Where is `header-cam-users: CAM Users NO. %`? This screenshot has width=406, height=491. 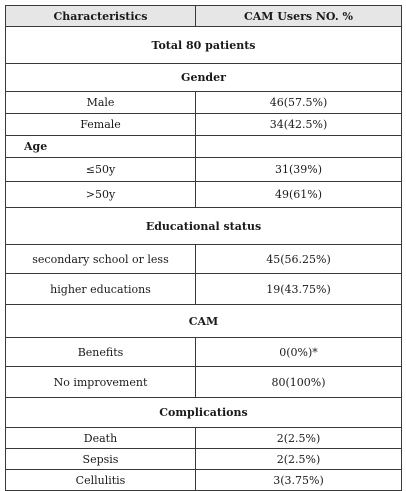 header-cam-users: CAM Users NO. % is located at coordinates (298, 16).